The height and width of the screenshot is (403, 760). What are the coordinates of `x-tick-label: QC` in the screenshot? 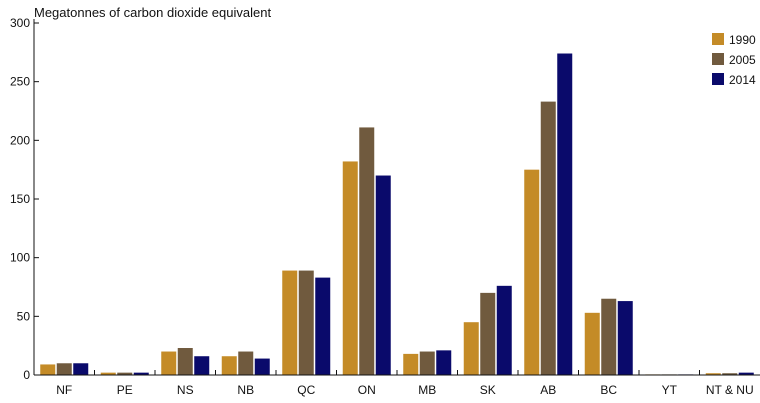 It's located at (306, 390).